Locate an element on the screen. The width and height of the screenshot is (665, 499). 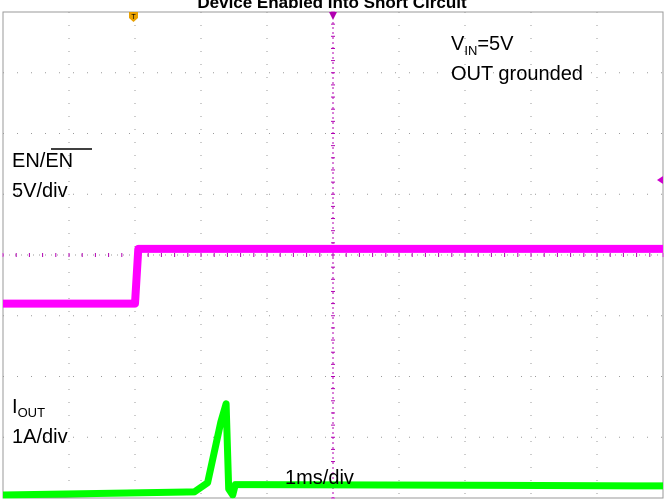
en-label-bar-text: EN is located at coordinates (59, 161).